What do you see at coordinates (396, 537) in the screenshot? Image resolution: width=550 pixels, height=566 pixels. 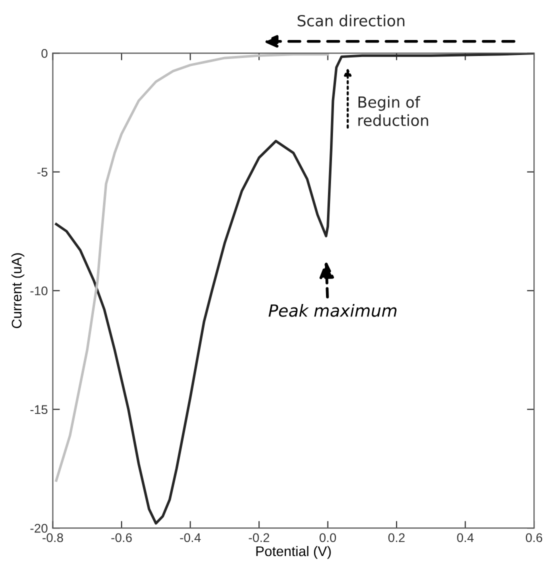 I see `x-tick-label: 0.2` at bounding box center [396, 537].